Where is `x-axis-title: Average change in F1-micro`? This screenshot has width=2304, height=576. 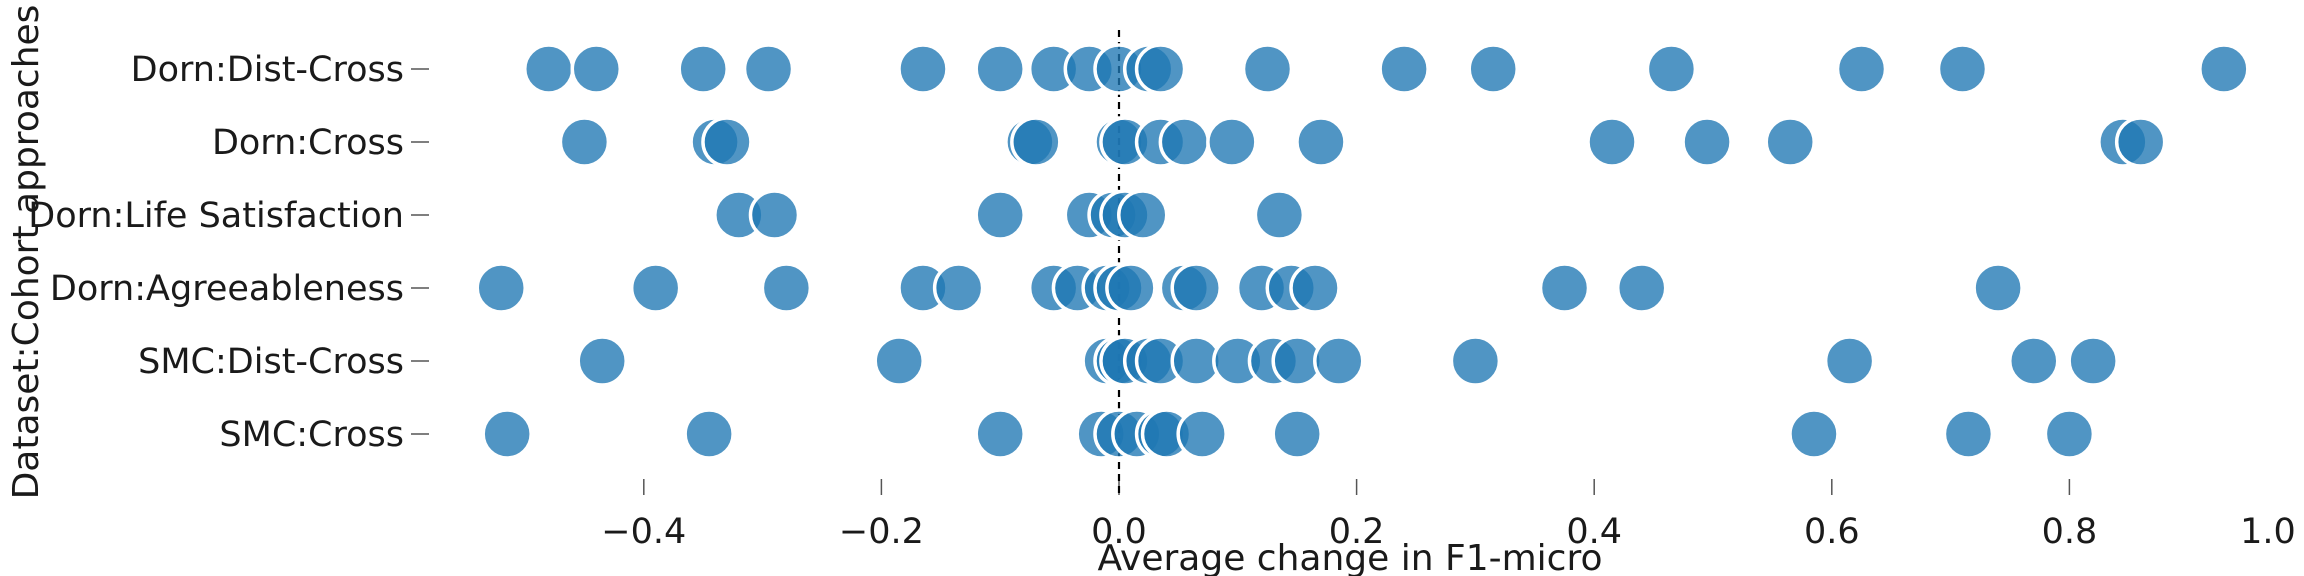 x-axis-title: Average change in F1-micro is located at coordinates (1350, 557).